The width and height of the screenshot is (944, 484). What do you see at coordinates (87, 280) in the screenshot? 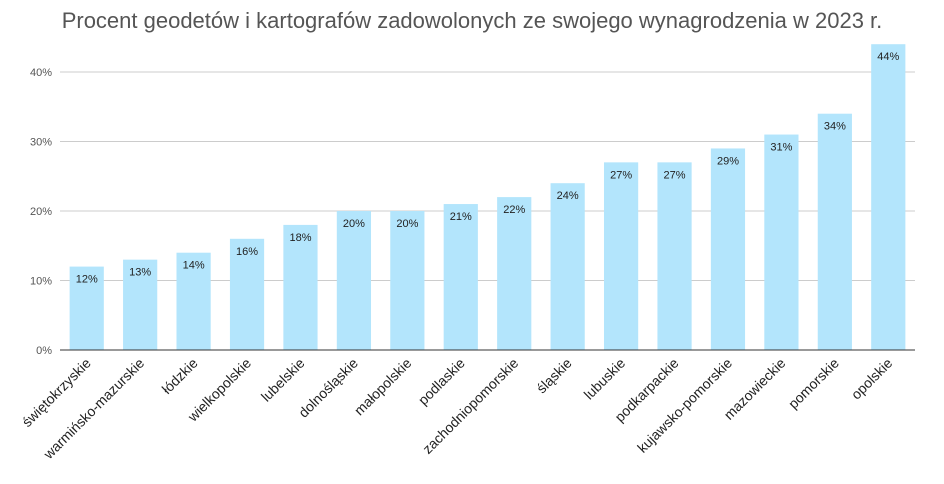
I see `data-label: 12%` at bounding box center [87, 280].